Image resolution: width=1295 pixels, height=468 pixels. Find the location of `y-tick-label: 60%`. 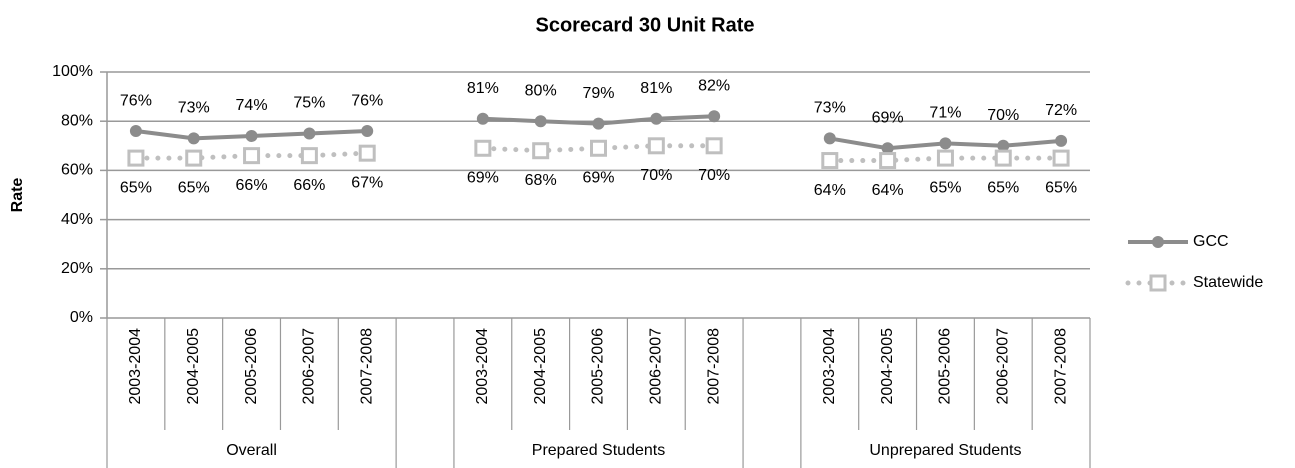

y-tick-label: 60% is located at coordinates (77, 170).